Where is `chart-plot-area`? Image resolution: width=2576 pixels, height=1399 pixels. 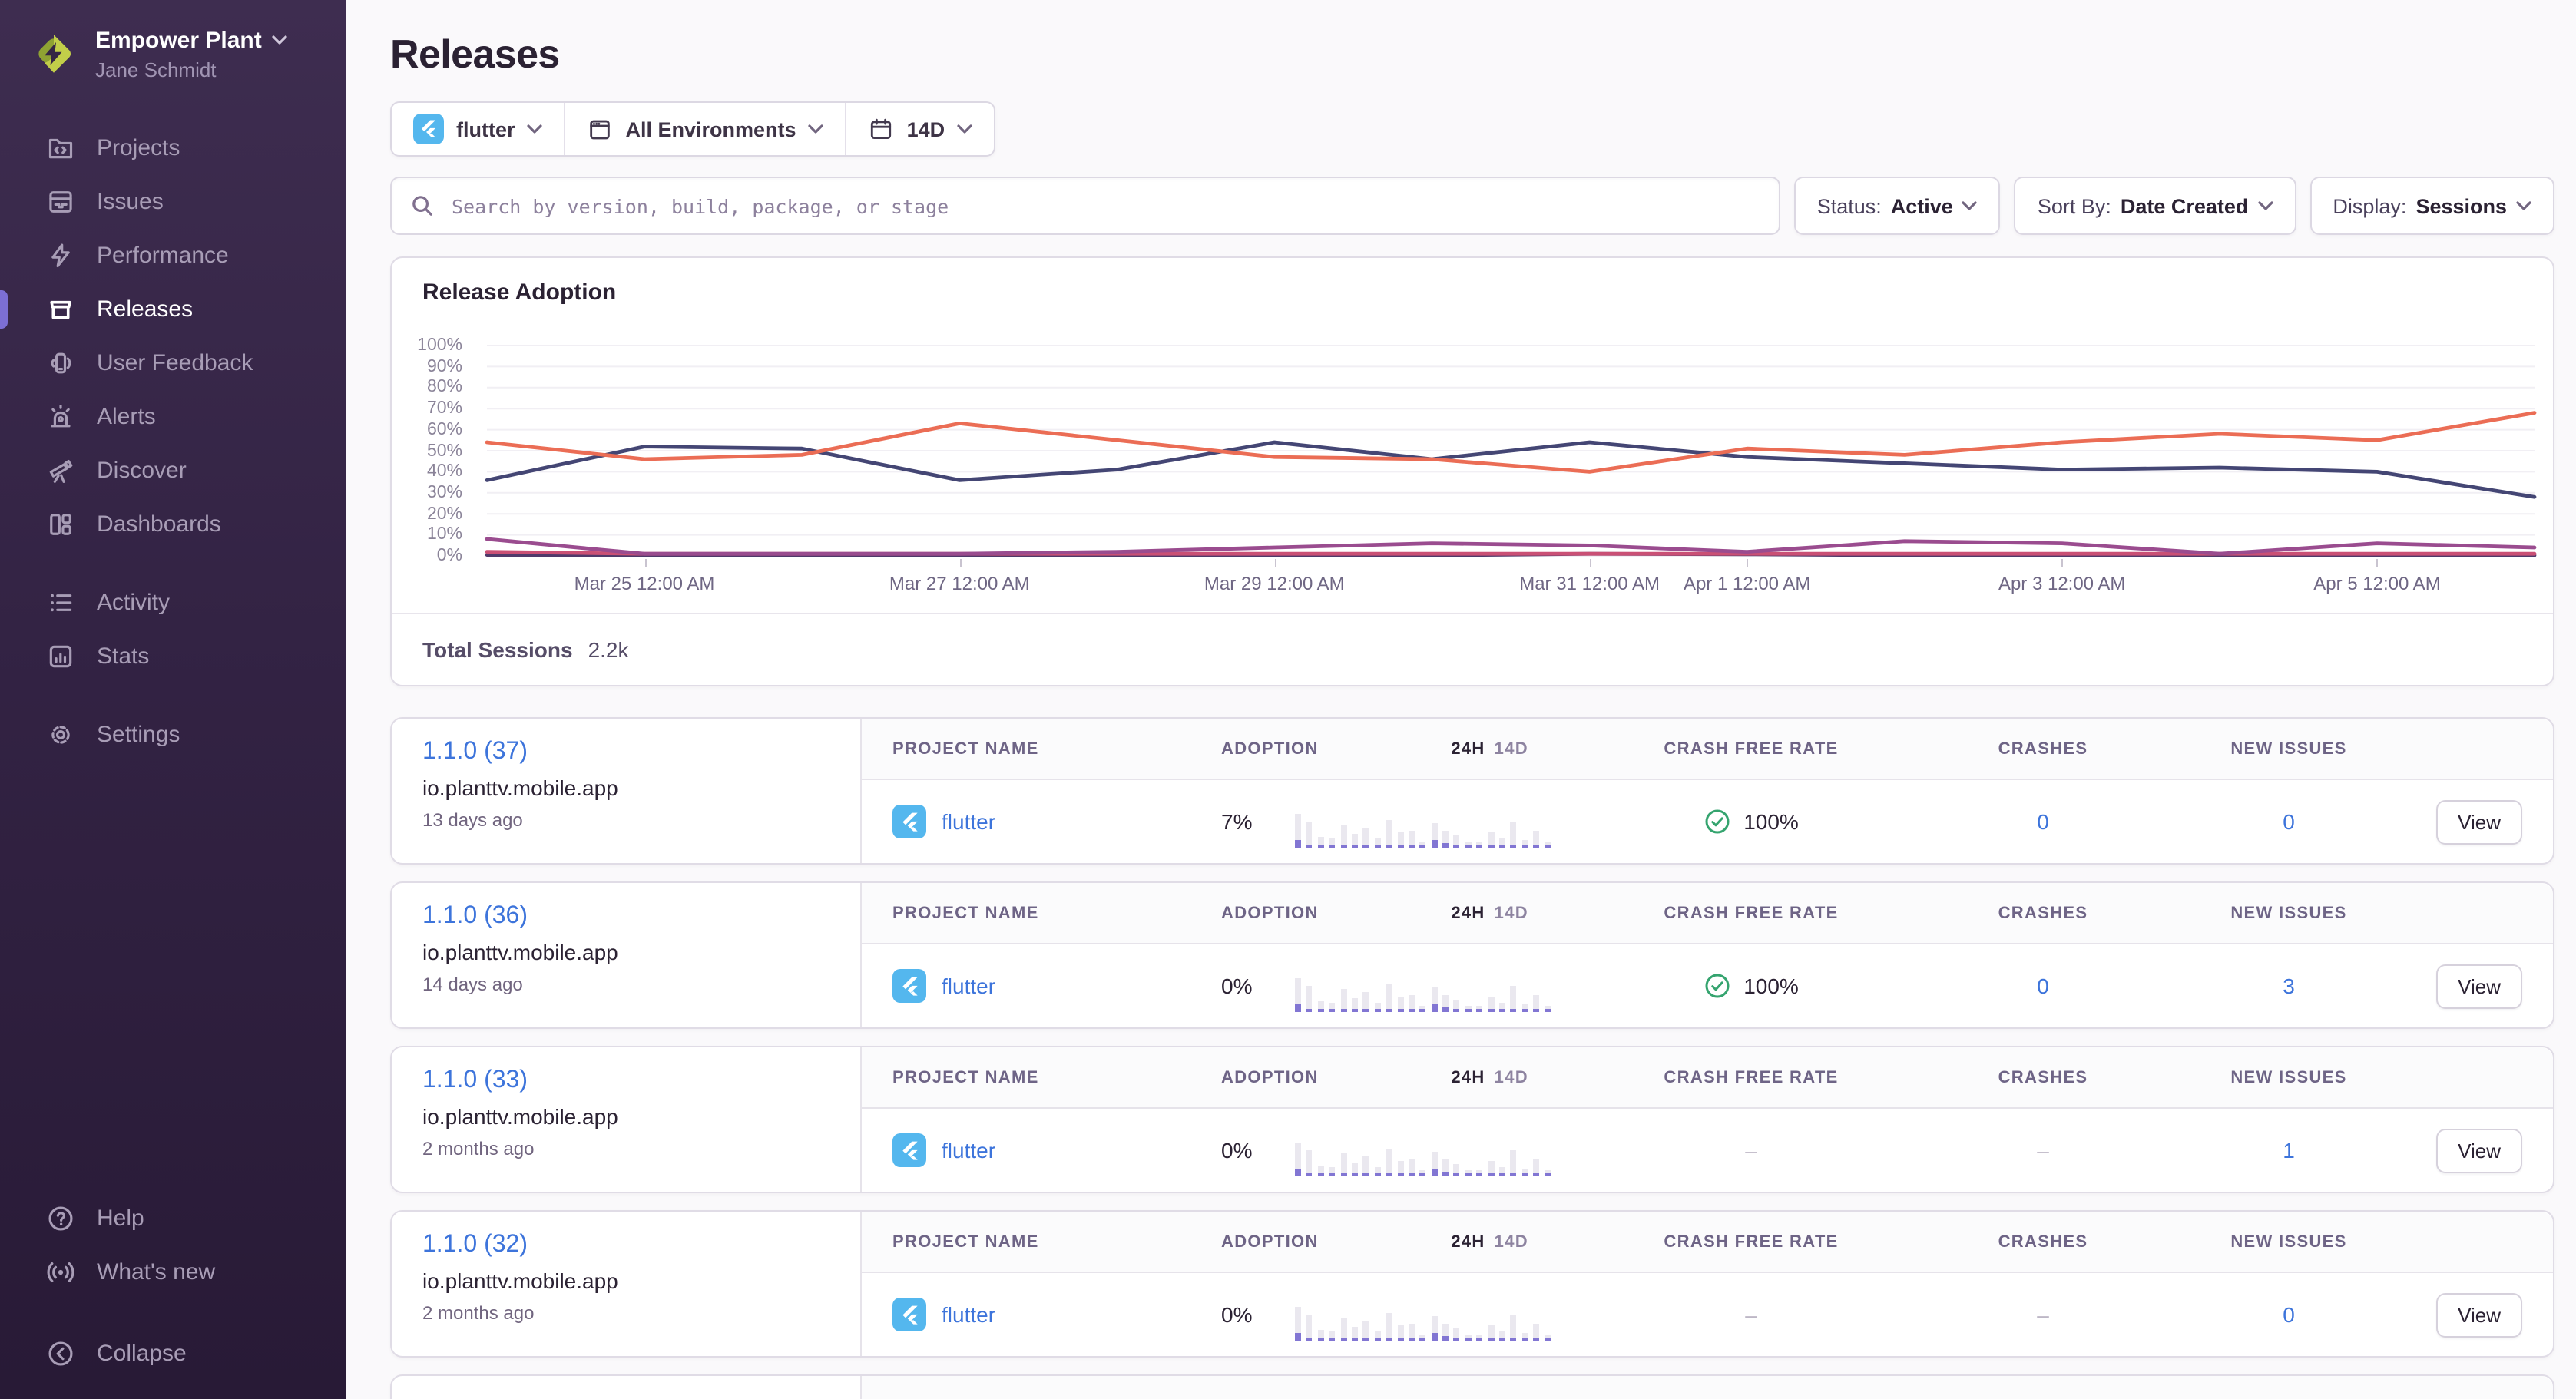 chart-plot-area is located at coordinates (1511, 451).